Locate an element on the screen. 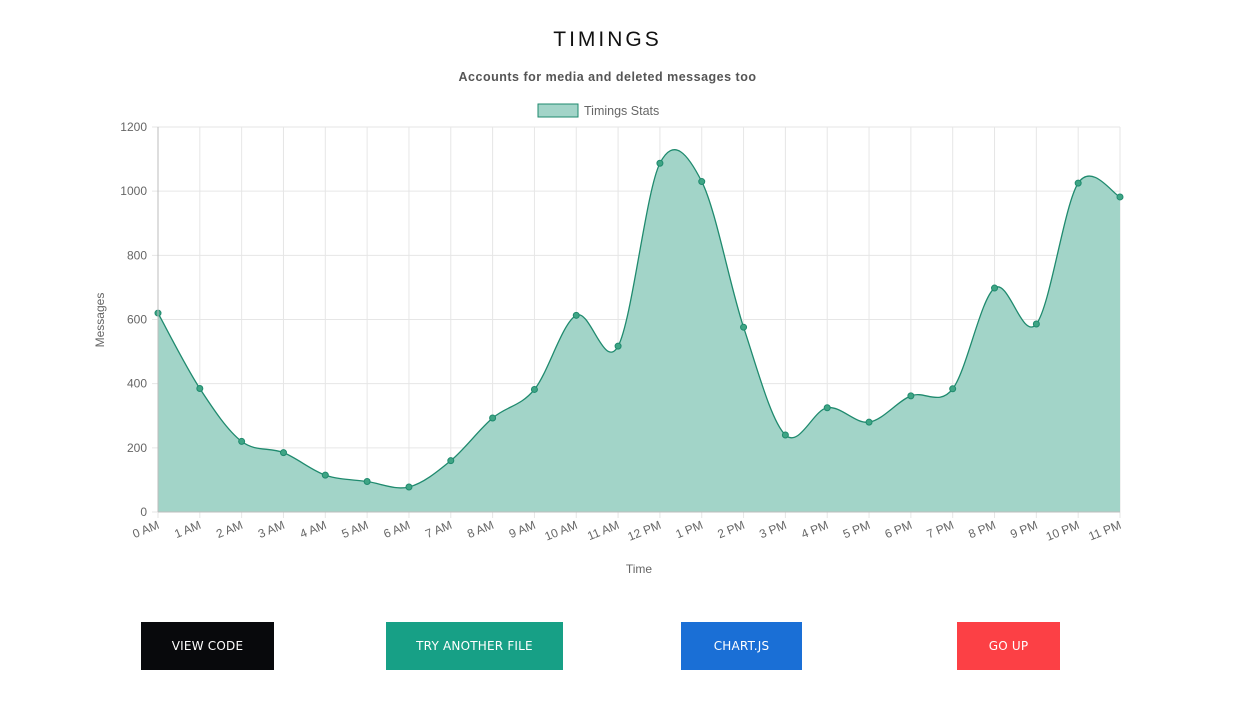 This screenshot has width=1245, height=707. y-axis-label: Messages is located at coordinates (100, 320).